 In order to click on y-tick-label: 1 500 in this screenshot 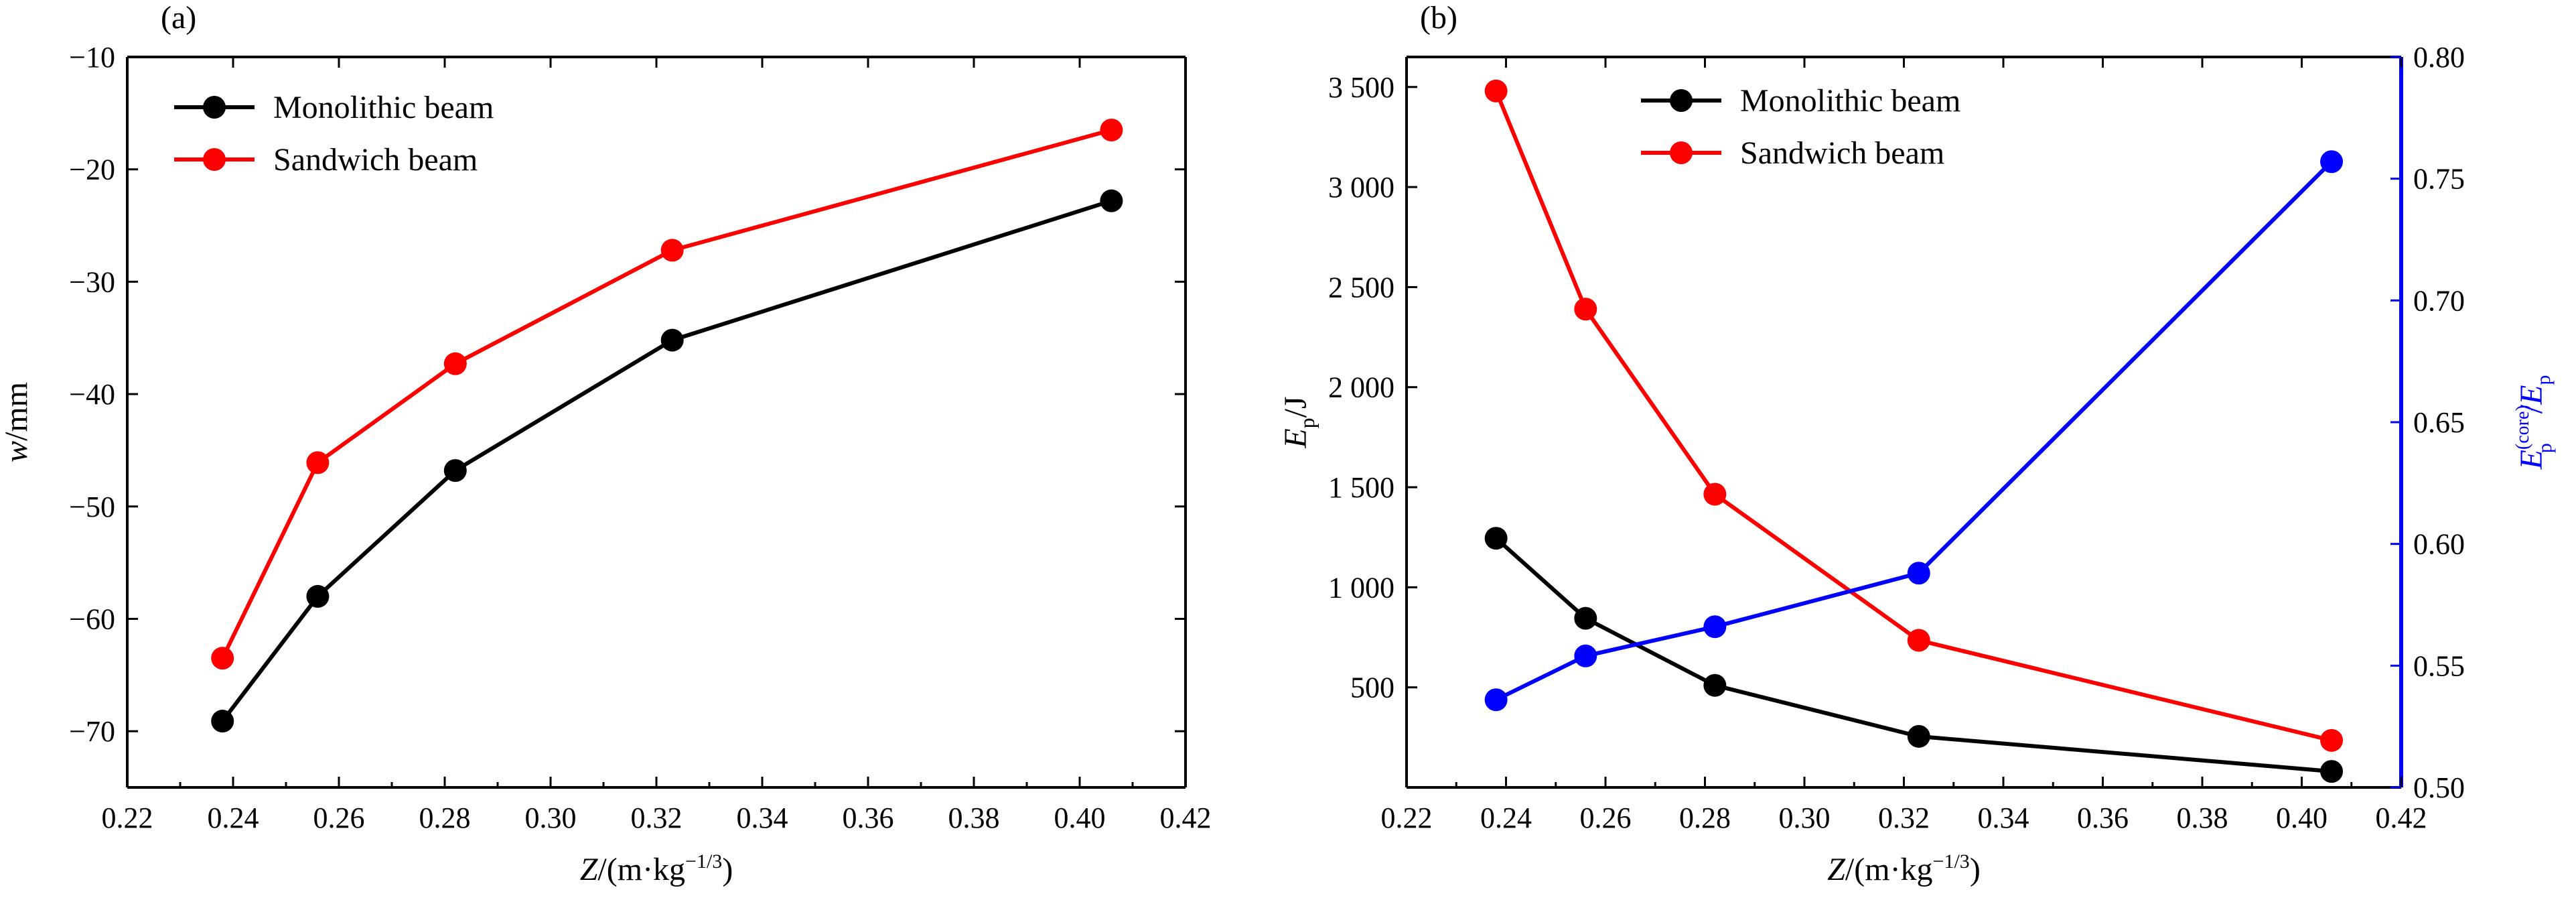, I will do `click(1361, 487)`.